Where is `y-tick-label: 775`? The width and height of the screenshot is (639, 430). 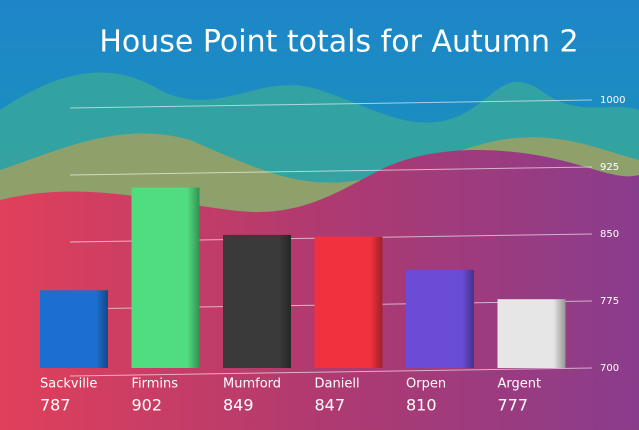 y-tick-label: 775 is located at coordinates (609, 301).